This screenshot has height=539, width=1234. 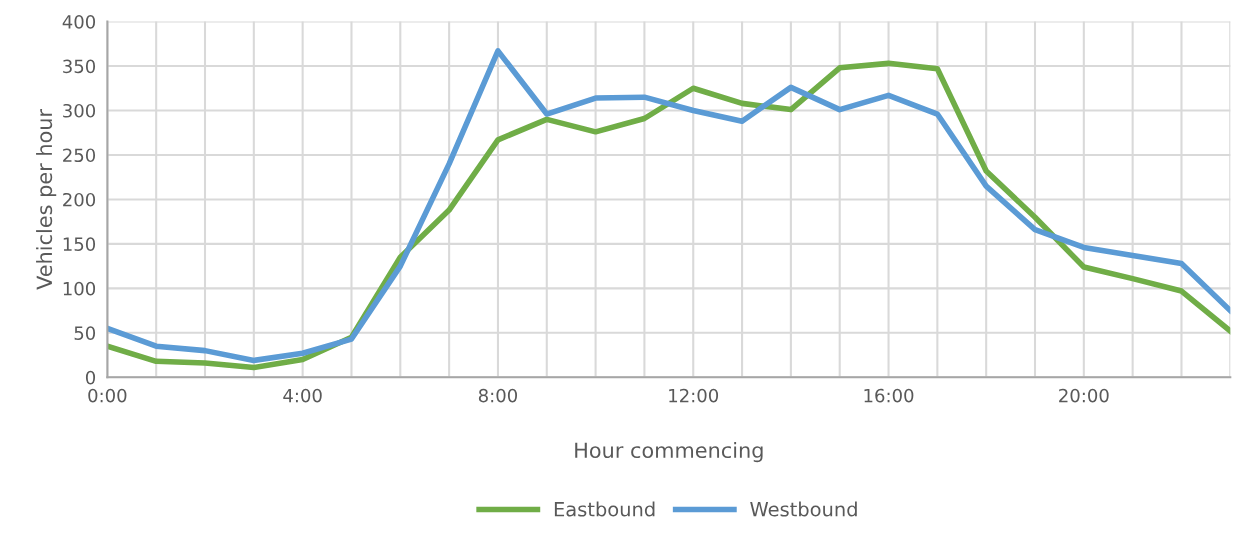 I want to click on y-tick-label: 300, so click(x=79, y=110).